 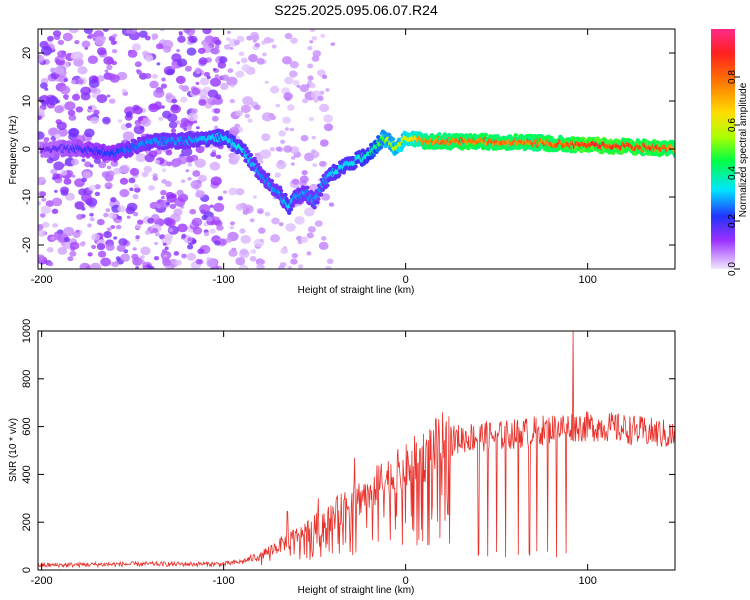 I want to click on y-tick-label: 0, so click(x=27, y=570).